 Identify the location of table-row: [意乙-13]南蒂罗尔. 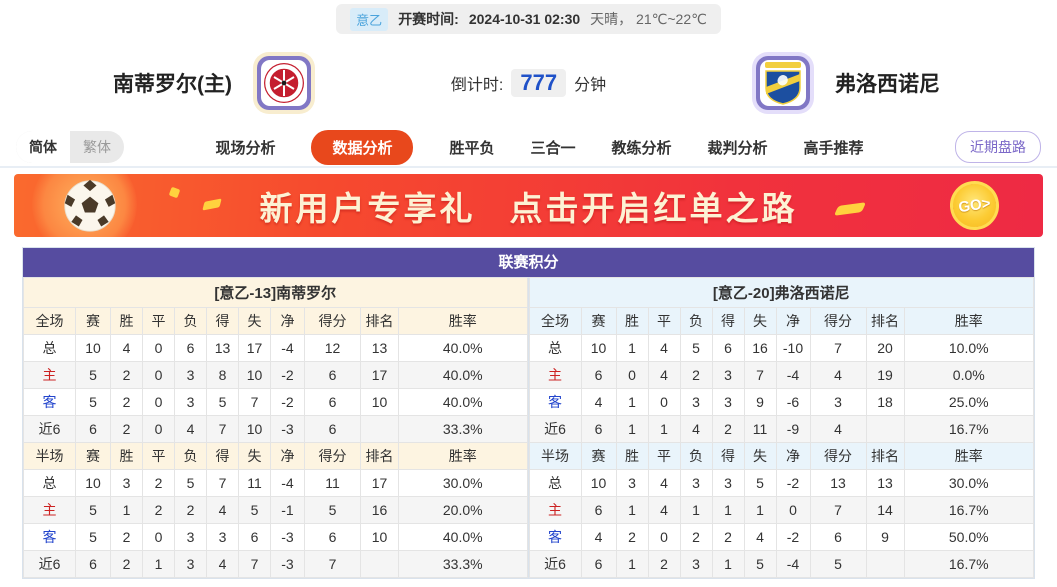
(275, 292).